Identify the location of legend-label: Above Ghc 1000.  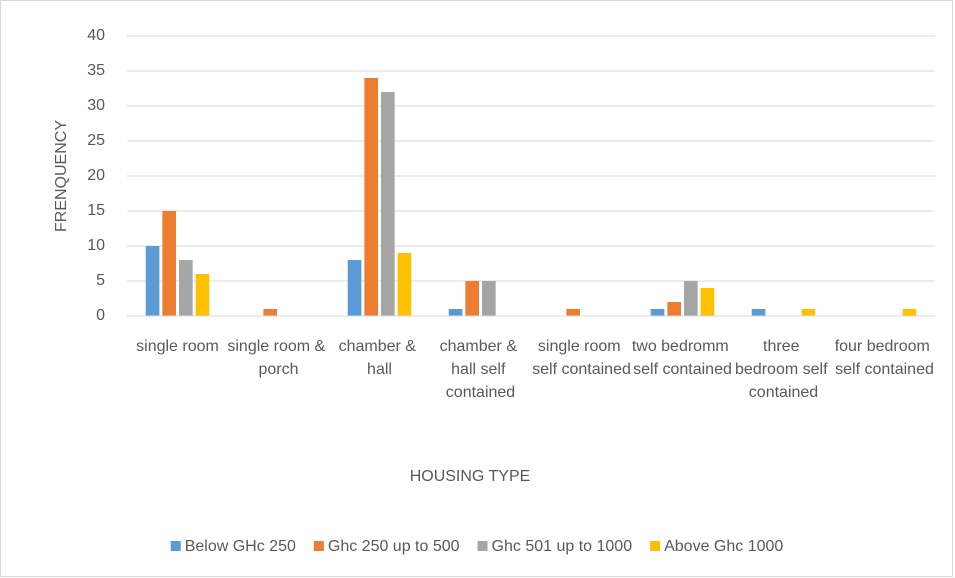
(723, 546).